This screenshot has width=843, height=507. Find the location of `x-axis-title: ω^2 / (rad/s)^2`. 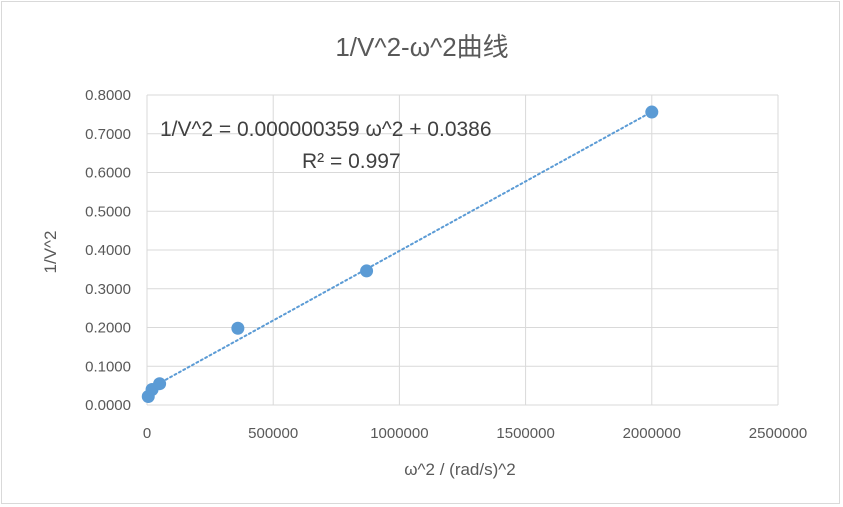

x-axis-title: ω^2 / (rad/s)^2 is located at coordinates (459, 469).